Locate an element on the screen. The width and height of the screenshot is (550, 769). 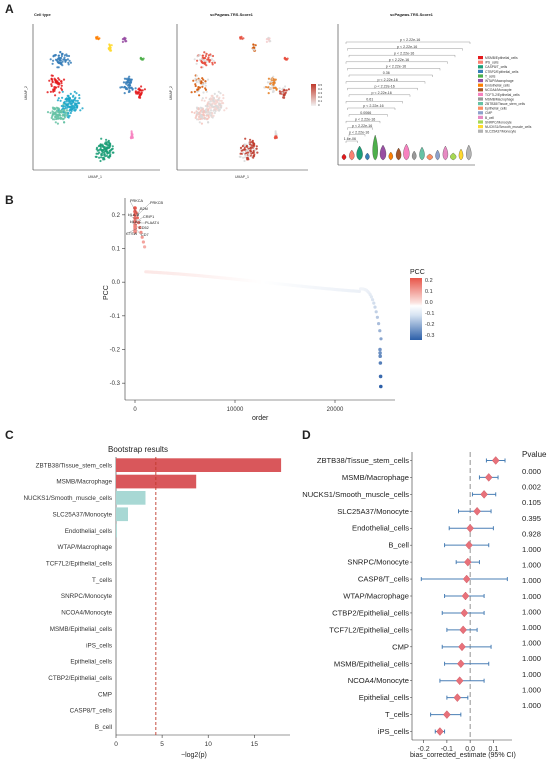
umap2-title: scPagwas.TRS.Score1 is located at coordinates (232, 14).